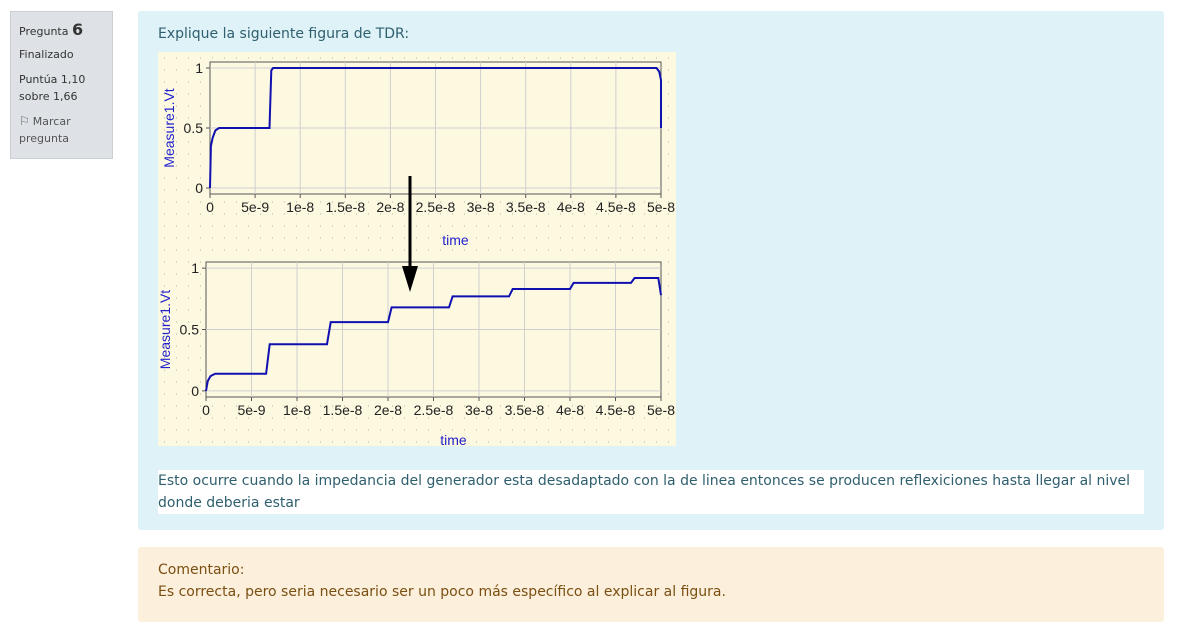 The image size is (1181, 639). I want to click on chart1-x-tick-label: 1e-8, so click(300, 207).